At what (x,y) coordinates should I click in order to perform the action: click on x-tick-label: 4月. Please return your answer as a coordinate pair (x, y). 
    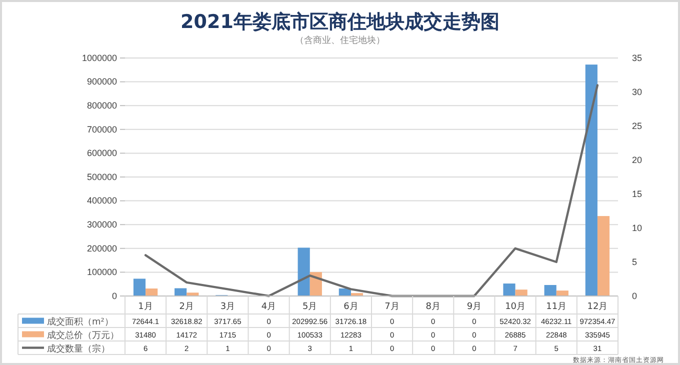
    Looking at the image, I should click on (268, 307).